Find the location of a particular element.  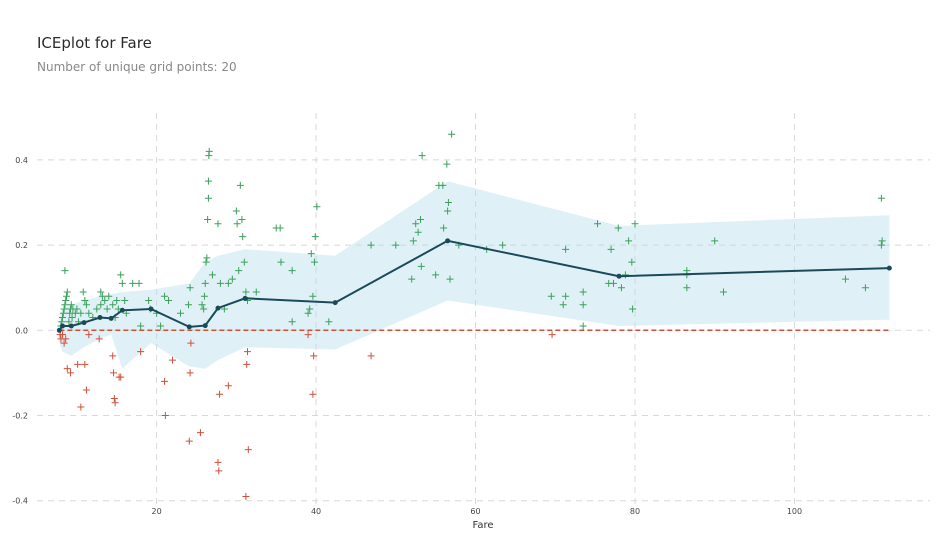

x-tick-label: 60 is located at coordinates (475, 511).